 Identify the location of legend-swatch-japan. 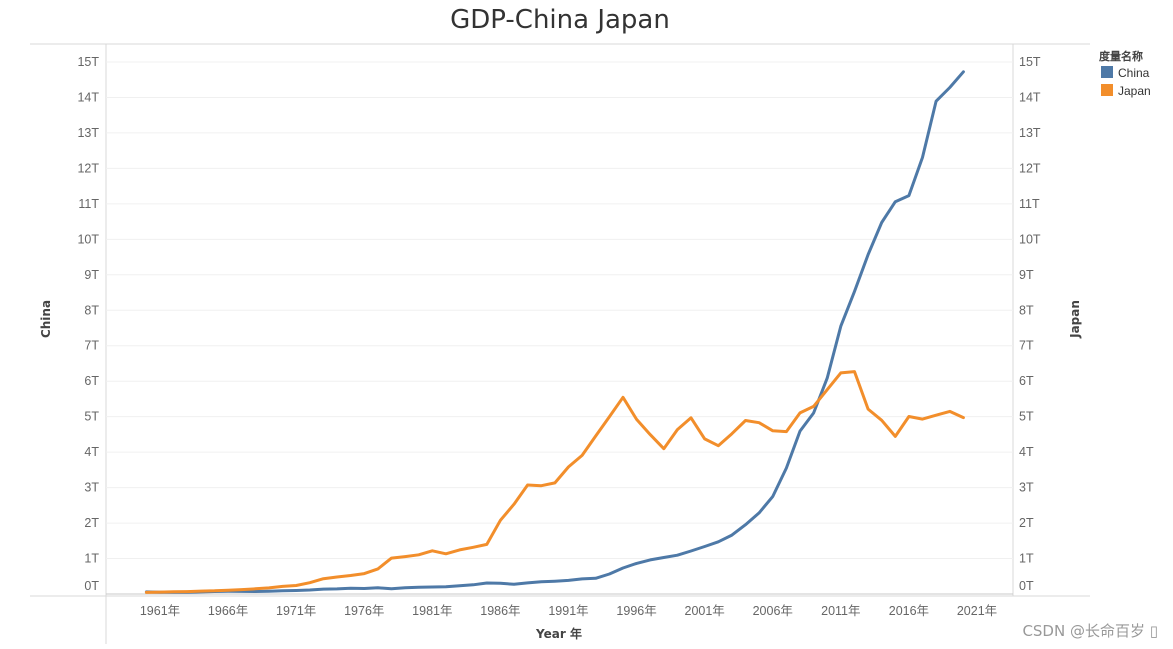
(1107, 90).